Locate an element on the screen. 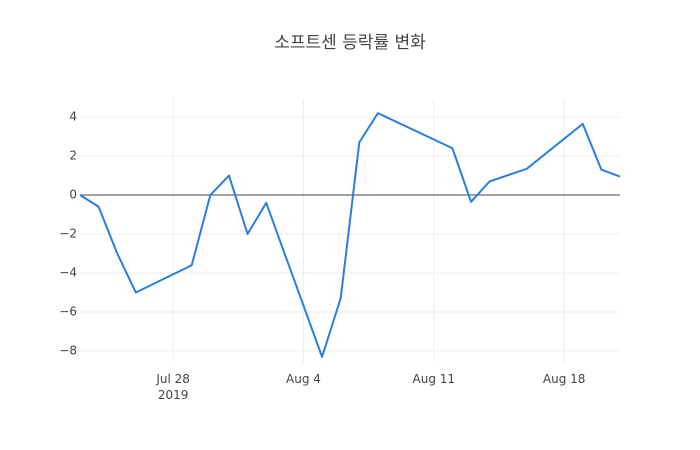  chart-title: 소프트센 등락률 변화 is located at coordinates (350, 43).